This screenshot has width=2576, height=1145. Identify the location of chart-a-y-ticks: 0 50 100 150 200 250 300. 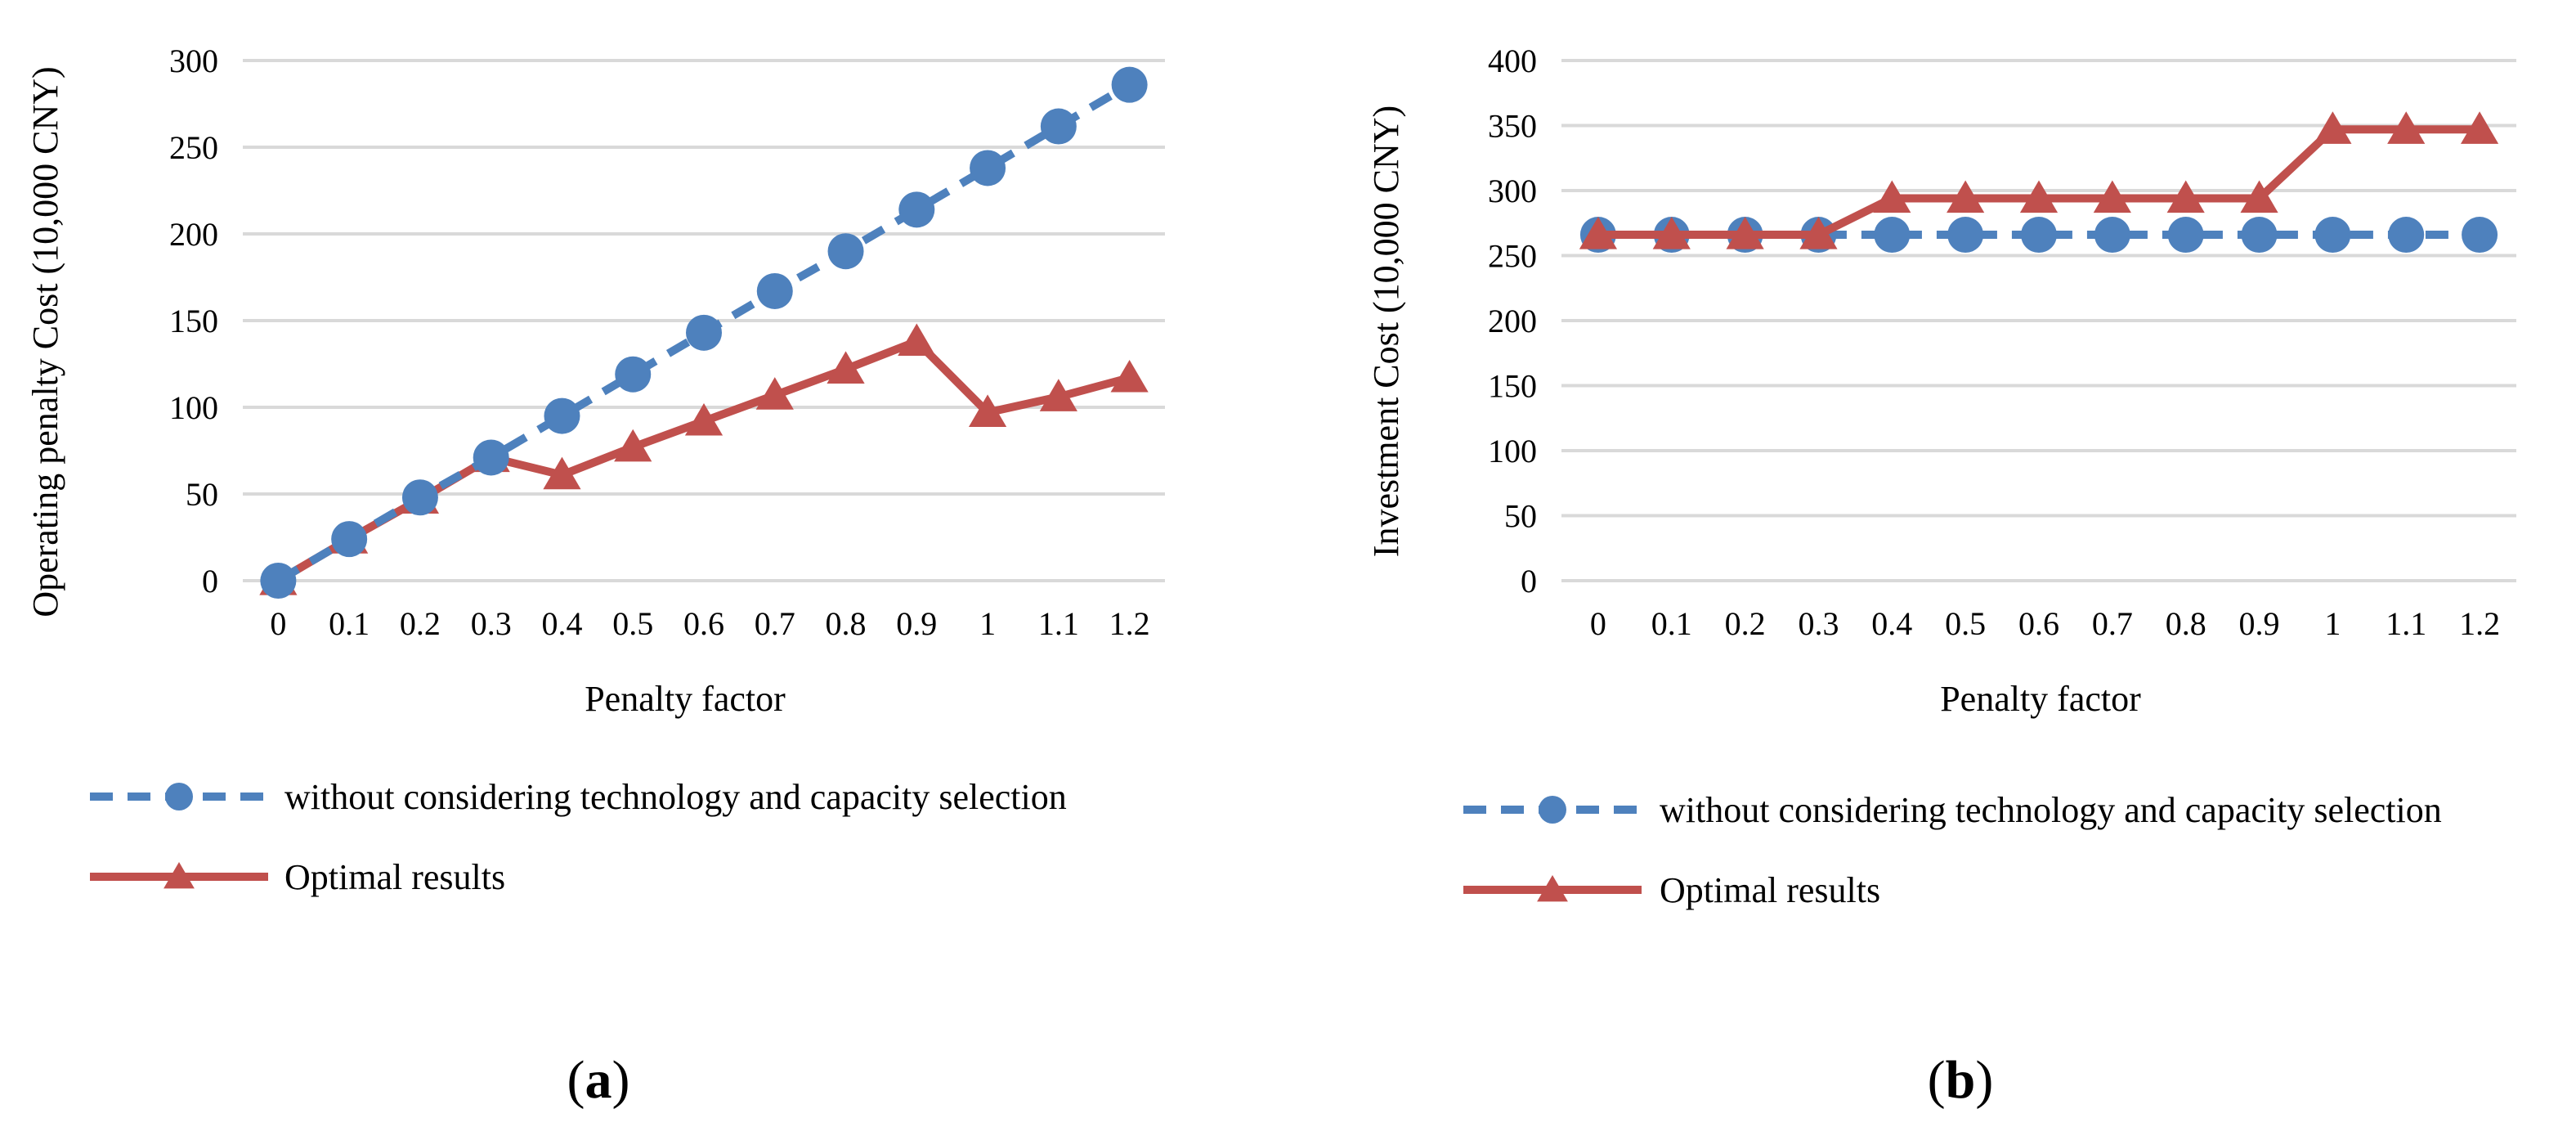
(194, 321).